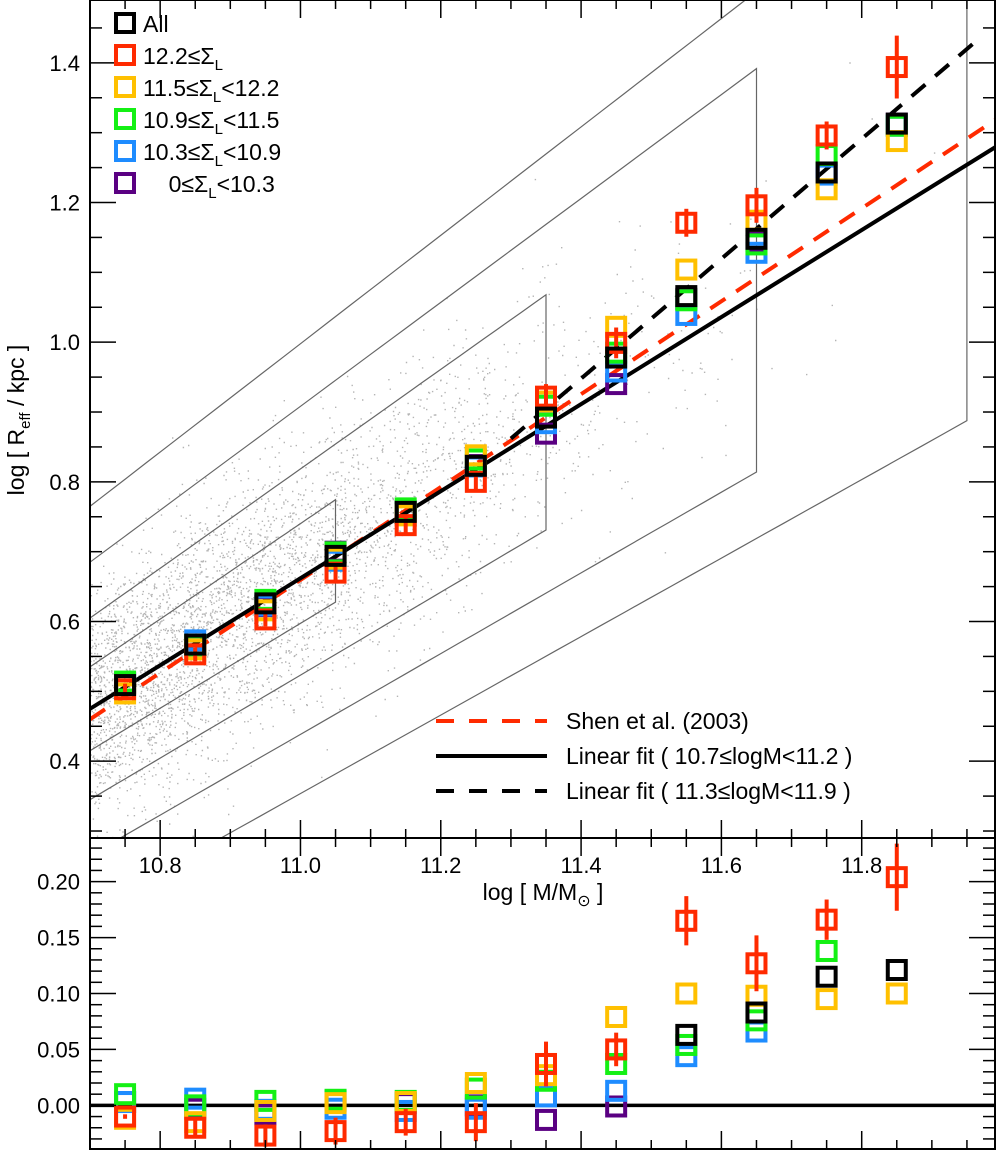 This screenshot has height=1151, width=1001. I want to click on y-axis-label: log [ Reff / kpc ], so click(18, 420).